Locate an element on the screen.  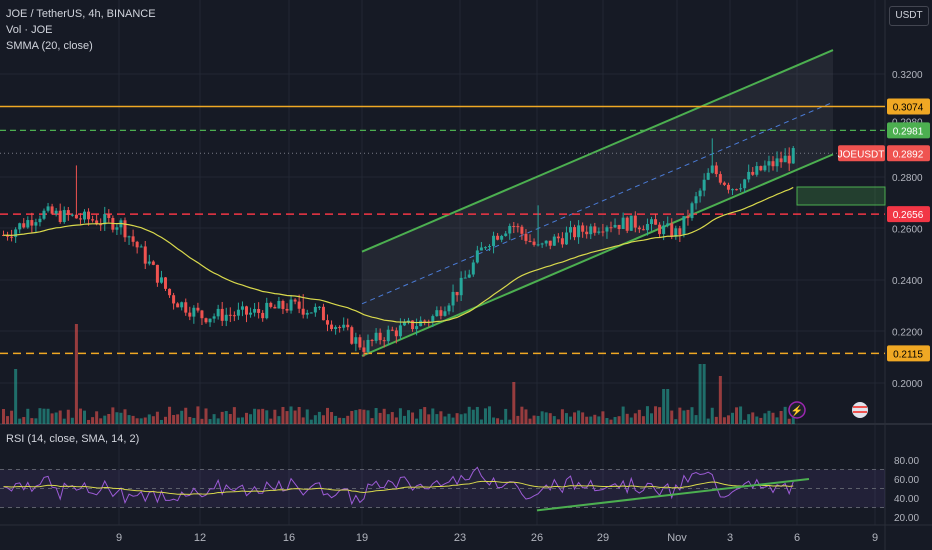
target-zone-box is located at coordinates (841, 196).